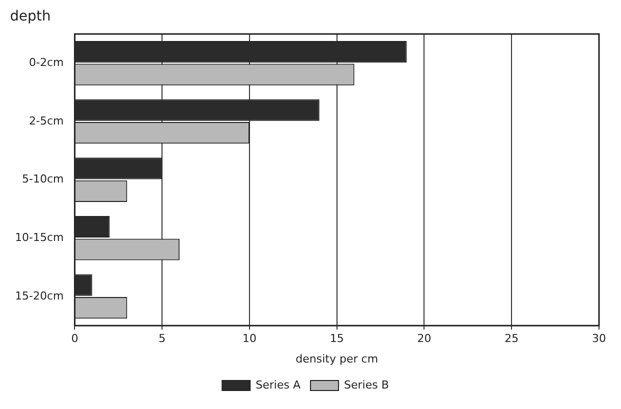 The height and width of the screenshot is (409, 621). I want to click on x-axis-title: density per cm, so click(337, 359).